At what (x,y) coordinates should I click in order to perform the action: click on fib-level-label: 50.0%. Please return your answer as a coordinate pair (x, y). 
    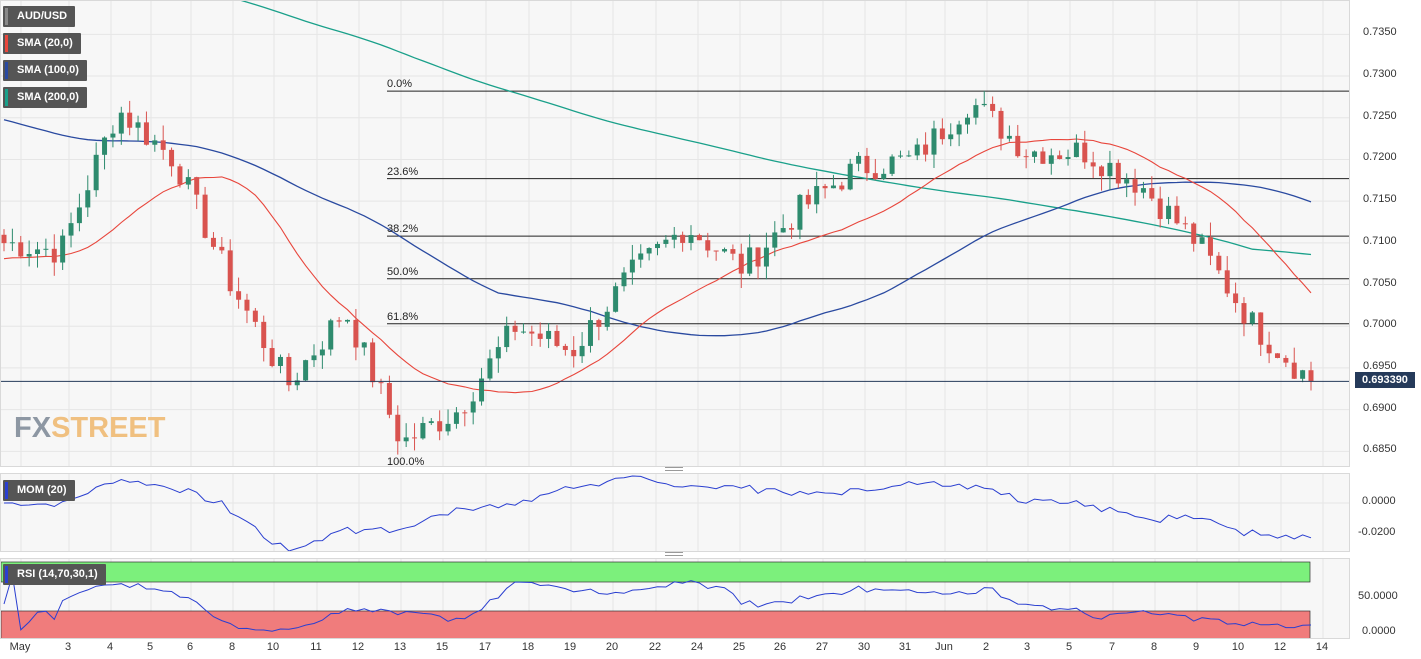
    Looking at the image, I should click on (403, 271).